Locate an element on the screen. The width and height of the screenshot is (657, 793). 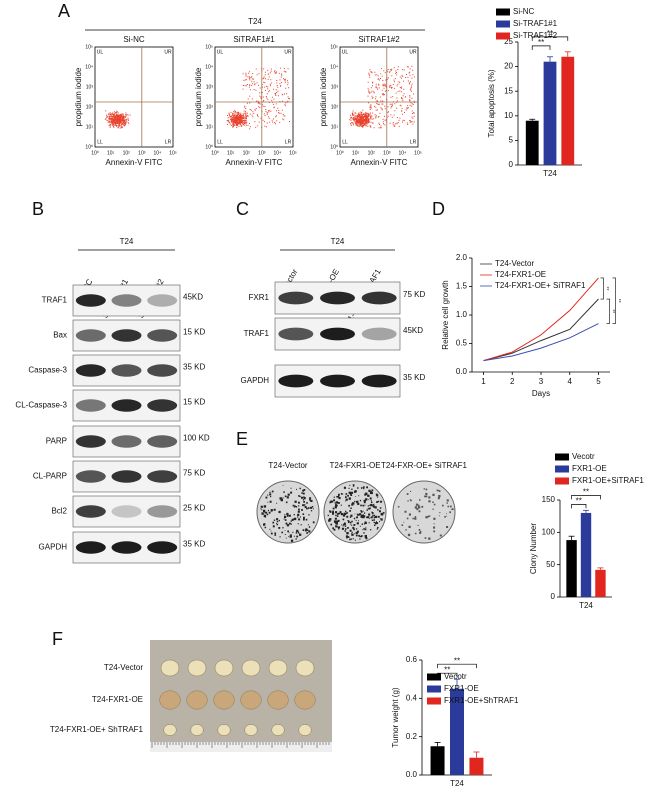
plate is located at coordinates (424, 512).